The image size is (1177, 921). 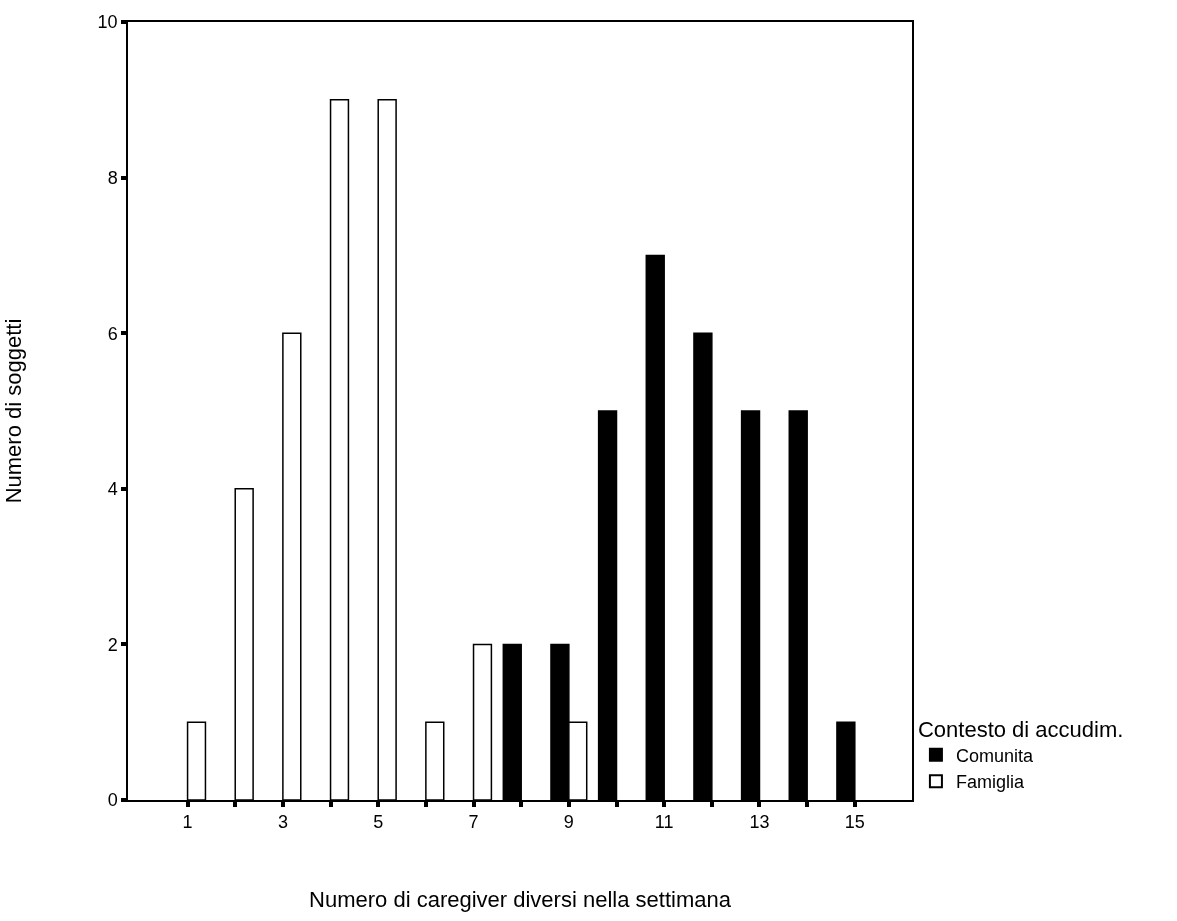 I want to click on x-tick-label: 13, so click(x=759, y=822).